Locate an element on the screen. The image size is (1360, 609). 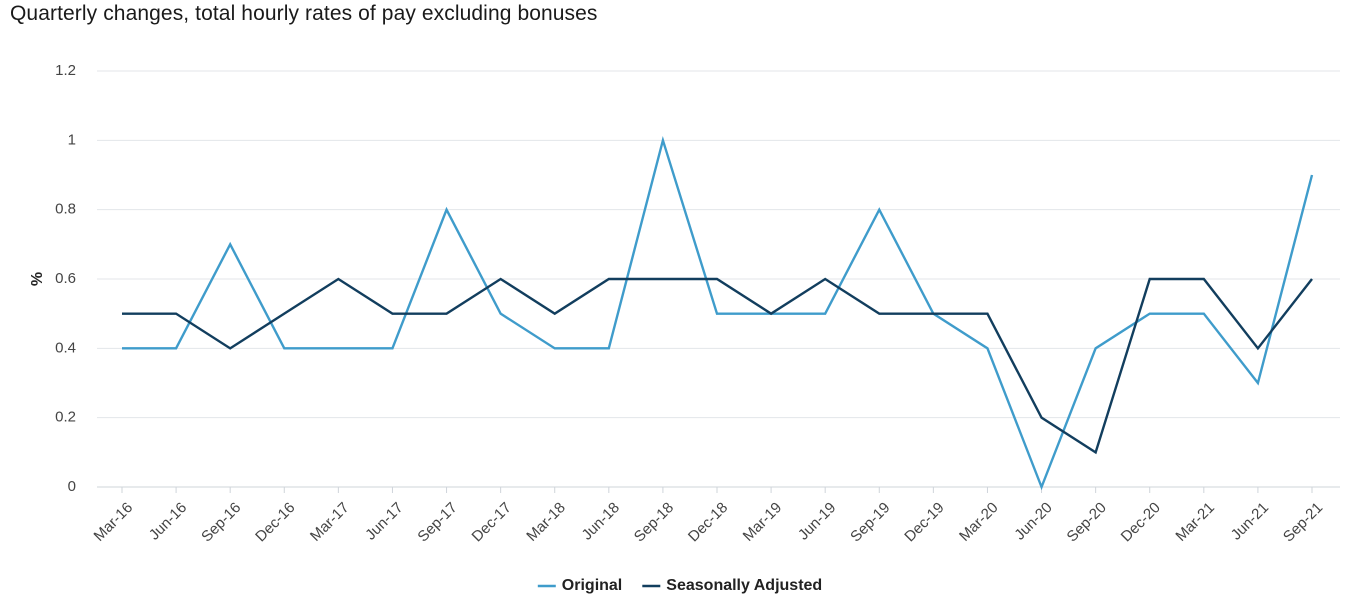
legend-label: Original is located at coordinates (592, 585).